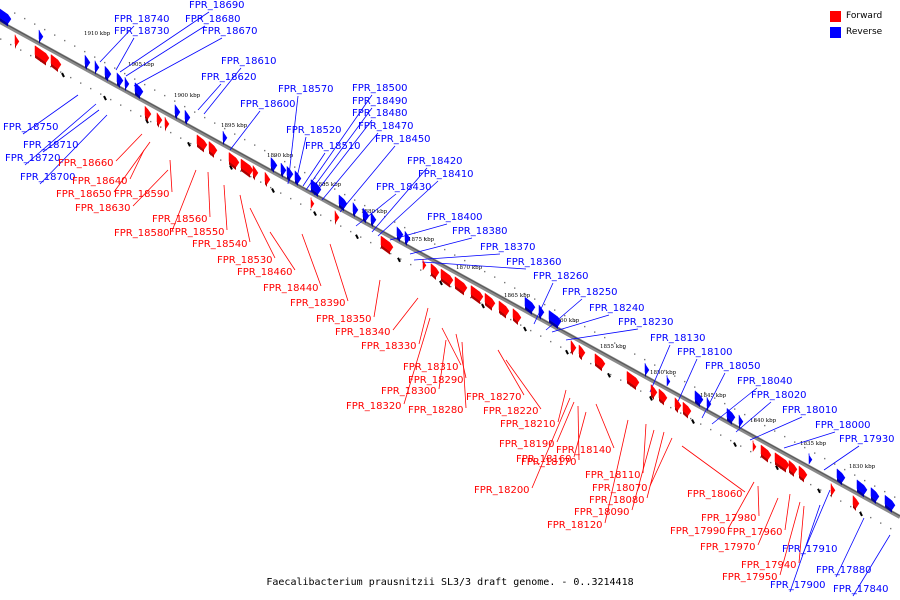 Image resolution: width=900 pixels, height=600 pixels. I want to click on reverse-gene-label: FPR_18710, so click(51, 145).